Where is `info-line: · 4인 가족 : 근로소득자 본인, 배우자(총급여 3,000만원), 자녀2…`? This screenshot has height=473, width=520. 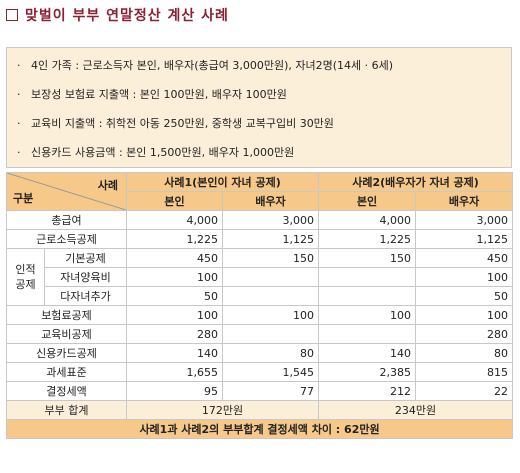 info-line: · 4인 가족 : 근로소득자 본인, 배우자(총급여 3,000만원), 자녀2… is located at coordinates (205, 66).